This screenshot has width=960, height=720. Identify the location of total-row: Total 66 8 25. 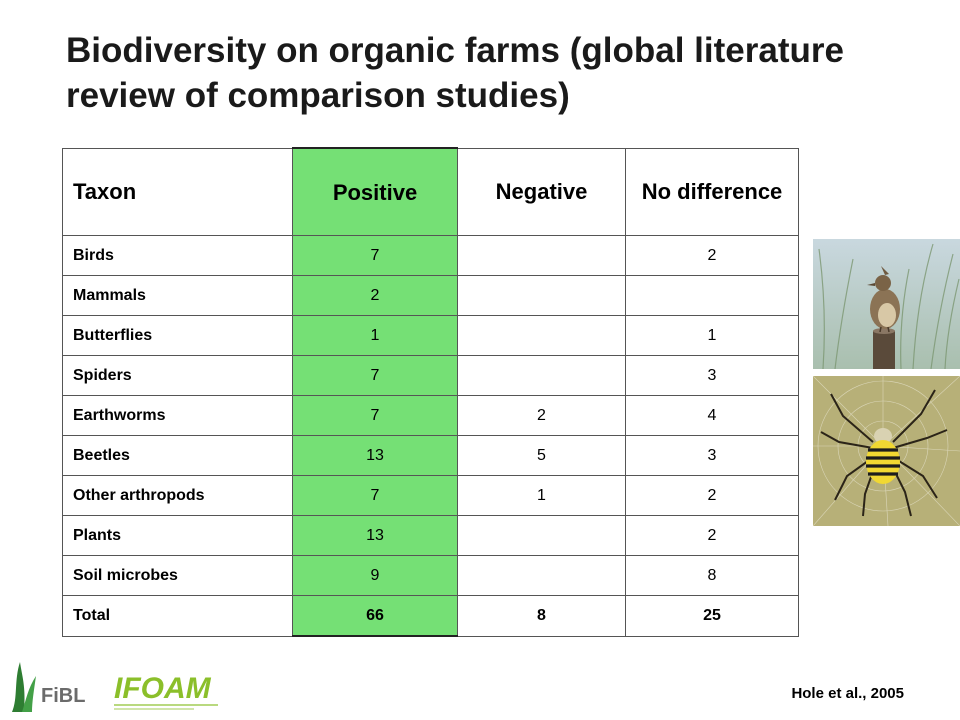
(430, 616).